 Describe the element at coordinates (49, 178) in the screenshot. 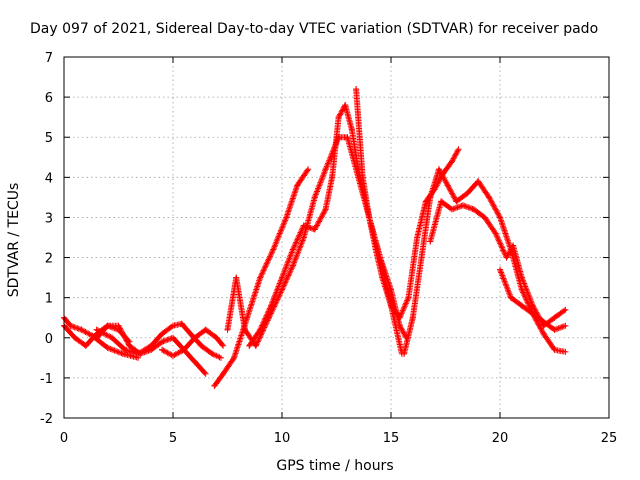

I see `y-tick-label: 4` at that location.